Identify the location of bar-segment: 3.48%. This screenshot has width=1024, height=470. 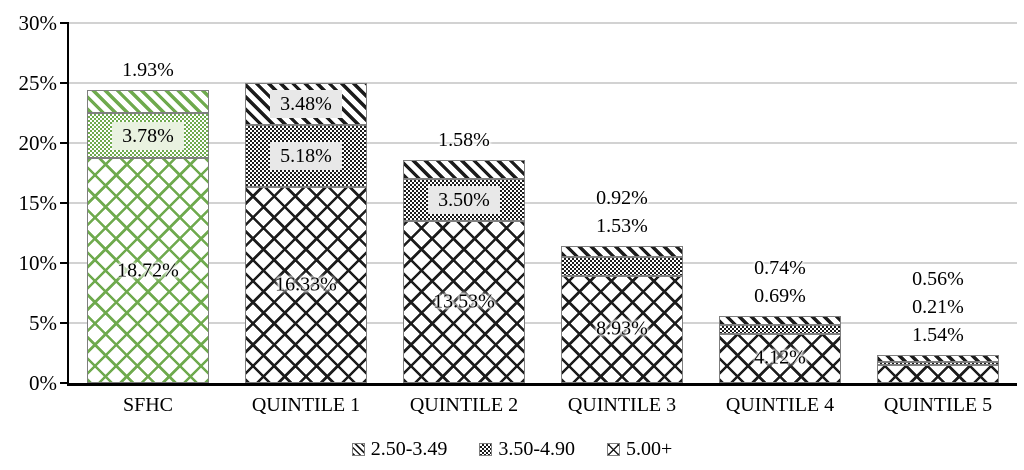
(306, 104).